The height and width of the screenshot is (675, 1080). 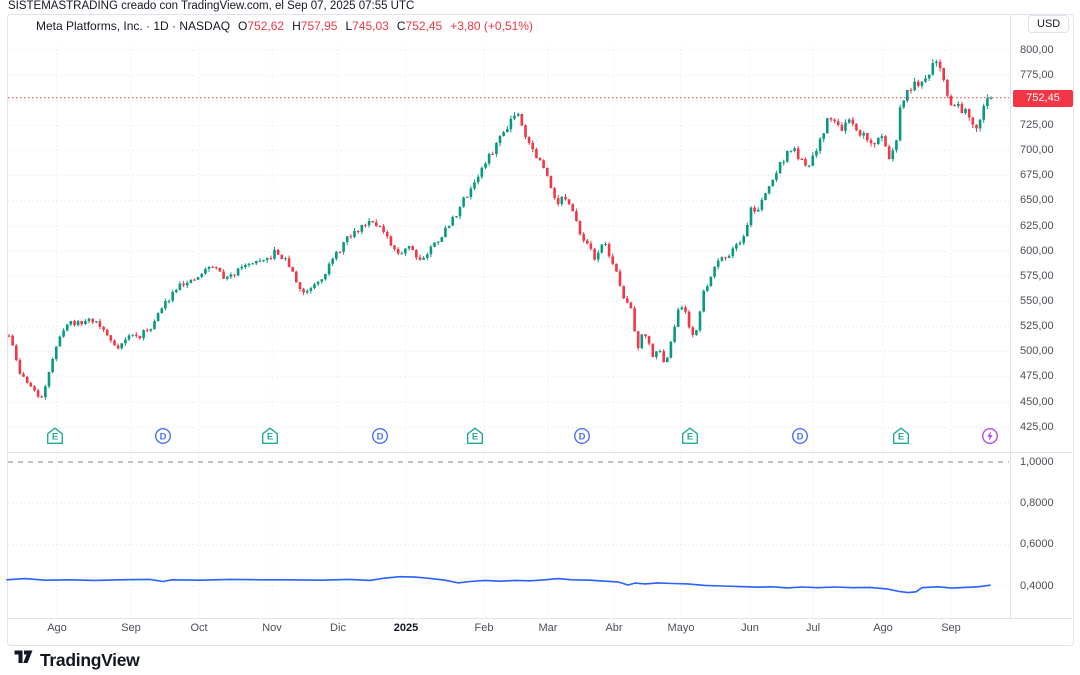 I want to click on indicator-line, so click(x=498, y=584).